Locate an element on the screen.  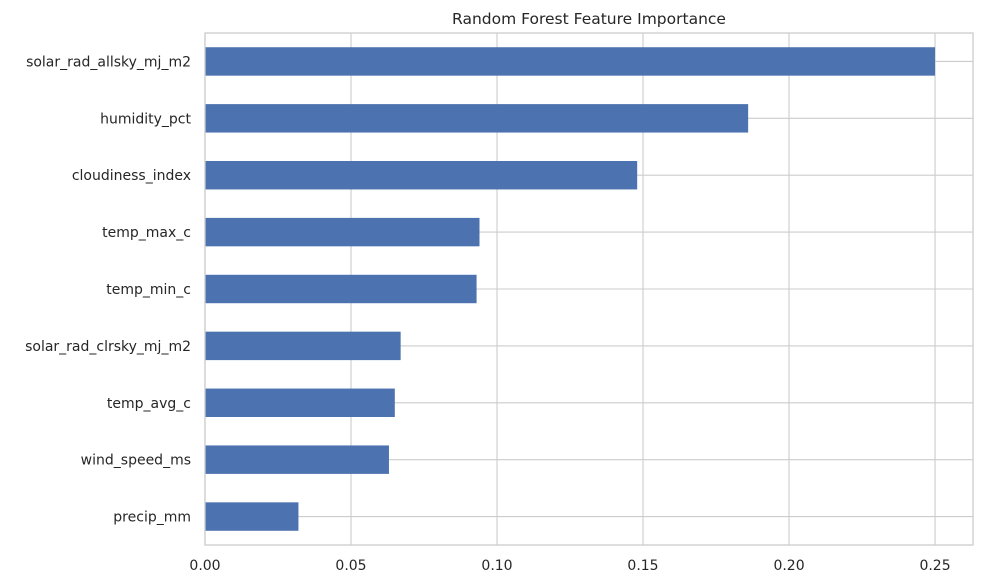
bar-wind-speed-ms is located at coordinates (297, 459).